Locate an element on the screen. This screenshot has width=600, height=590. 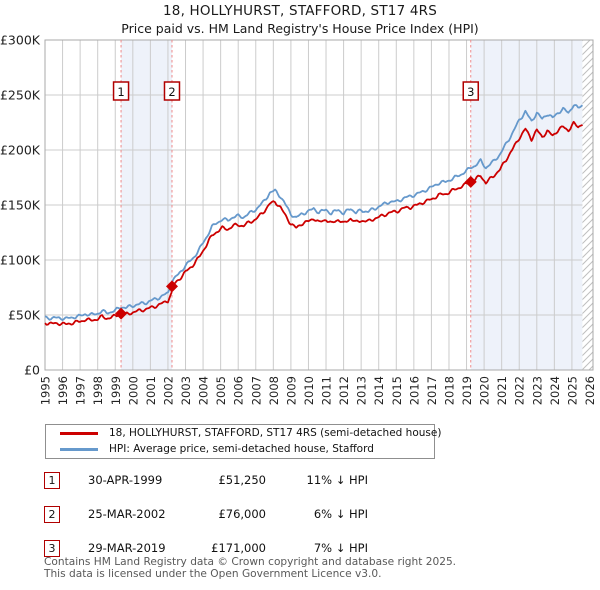
svg-text: 2021 is located at coordinates (502, 390).